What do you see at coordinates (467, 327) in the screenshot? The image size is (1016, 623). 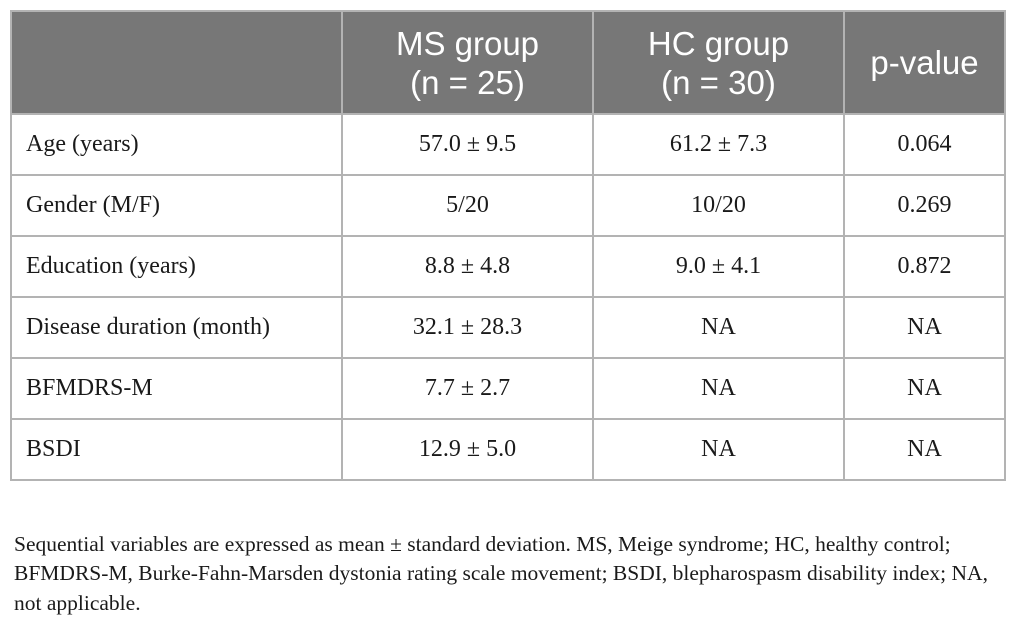 I see `ms-value-cell: 32.1 ± 28.3` at bounding box center [467, 327].